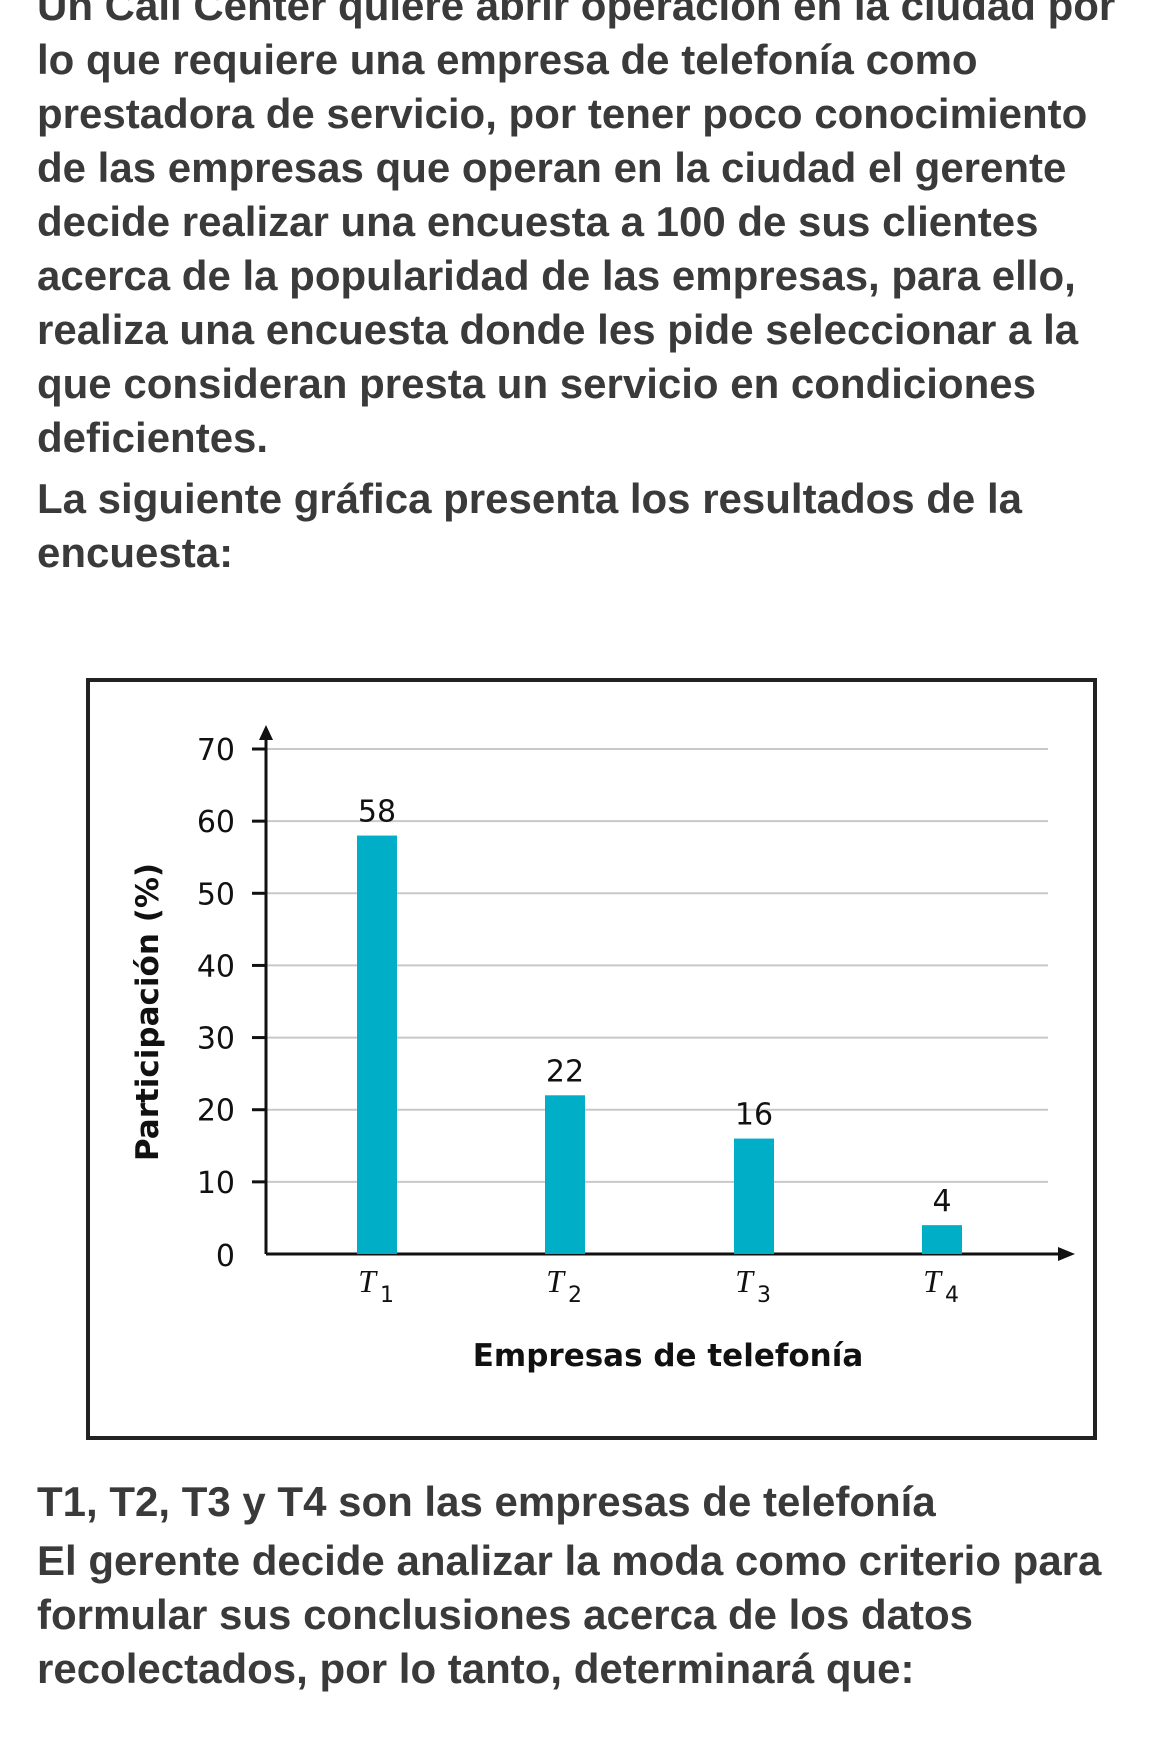  What do you see at coordinates (655, 1007) in the screenshot?
I see `data-labels: 58 22 16 4` at bounding box center [655, 1007].